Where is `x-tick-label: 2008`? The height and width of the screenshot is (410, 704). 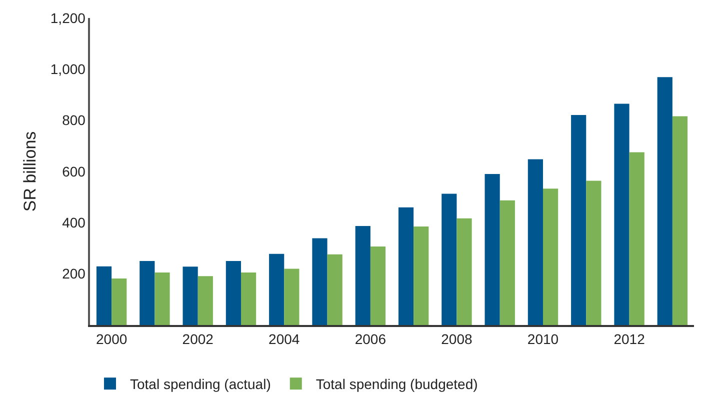 x-tick-label: 2008 is located at coordinates (456, 338).